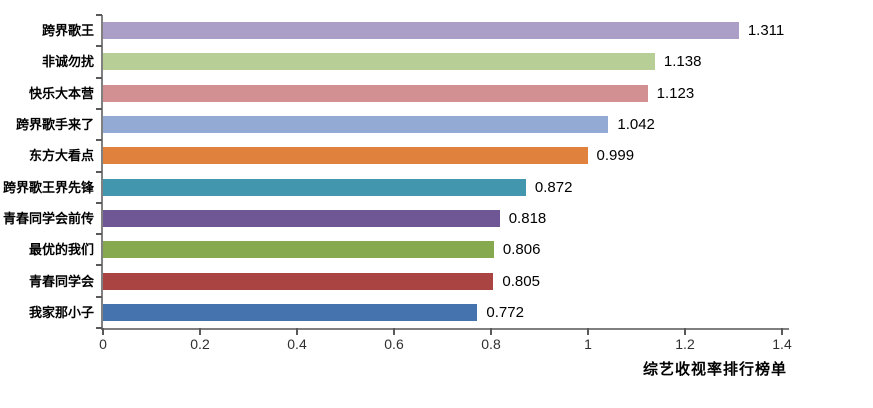  Describe the element at coordinates (636, 125) in the screenshot. I see `bar-value-label: 1.042` at that location.